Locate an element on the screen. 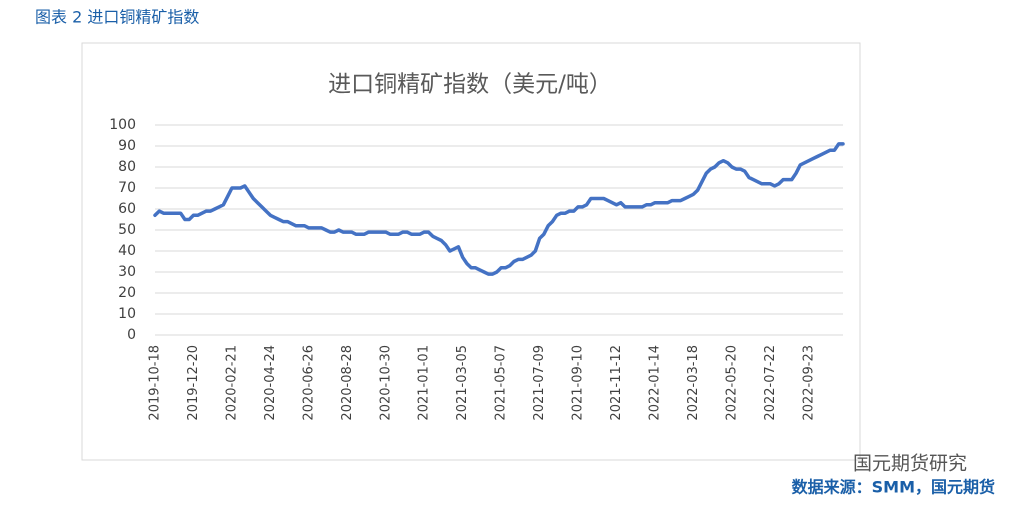 The image size is (1017, 513). x-tick-label: 2021-01-01 is located at coordinates (424, 383).